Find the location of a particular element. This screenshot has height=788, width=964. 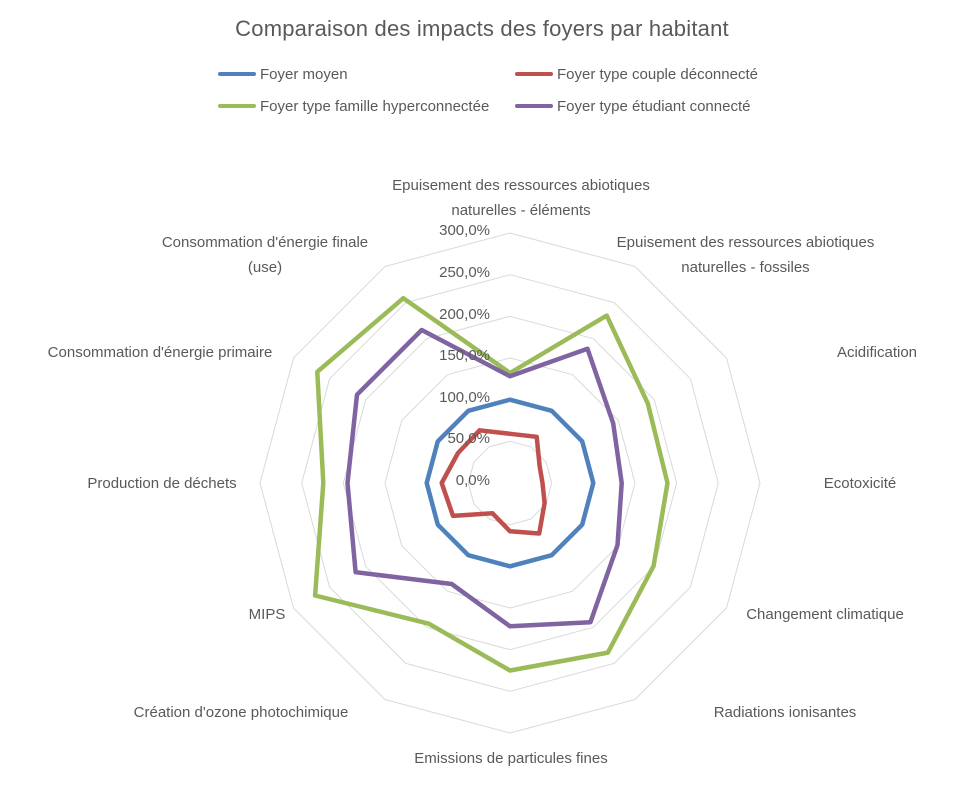

legend-item-foyer-moyen: Foyer moyen is located at coordinates (283, 74).